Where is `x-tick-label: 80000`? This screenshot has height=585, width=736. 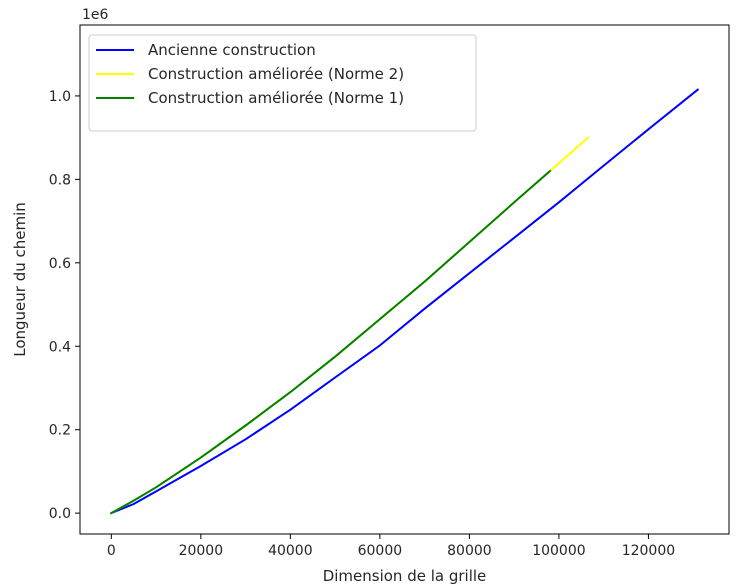 x-tick-label: 80000 is located at coordinates (469, 551).